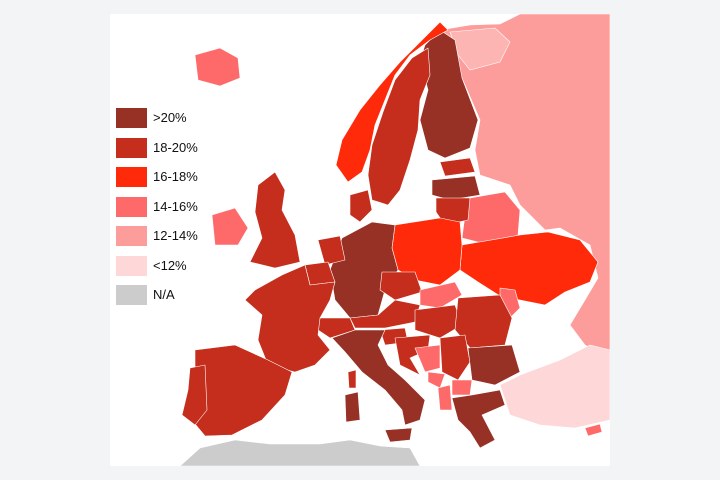 This screenshot has width=720, height=480. What do you see at coordinates (401, 286) in the screenshot?
I see `region-czech` at bounding box center [401, 286].